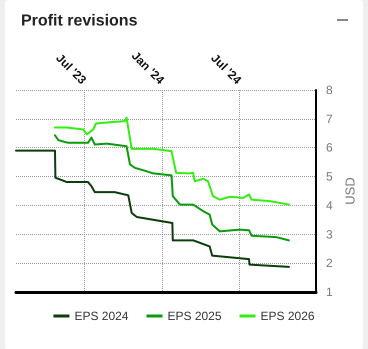 This screenshot has width=368, height=349. I want to click on y-tick-label: 3, so click(329, 234).